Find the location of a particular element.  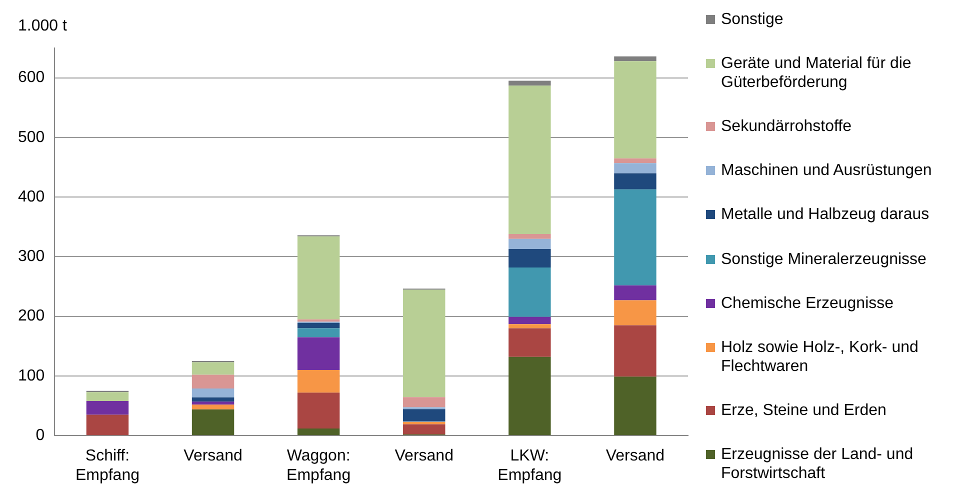

legend-label: Chemische Erzeugnisse is located at coordinates (807, 303).